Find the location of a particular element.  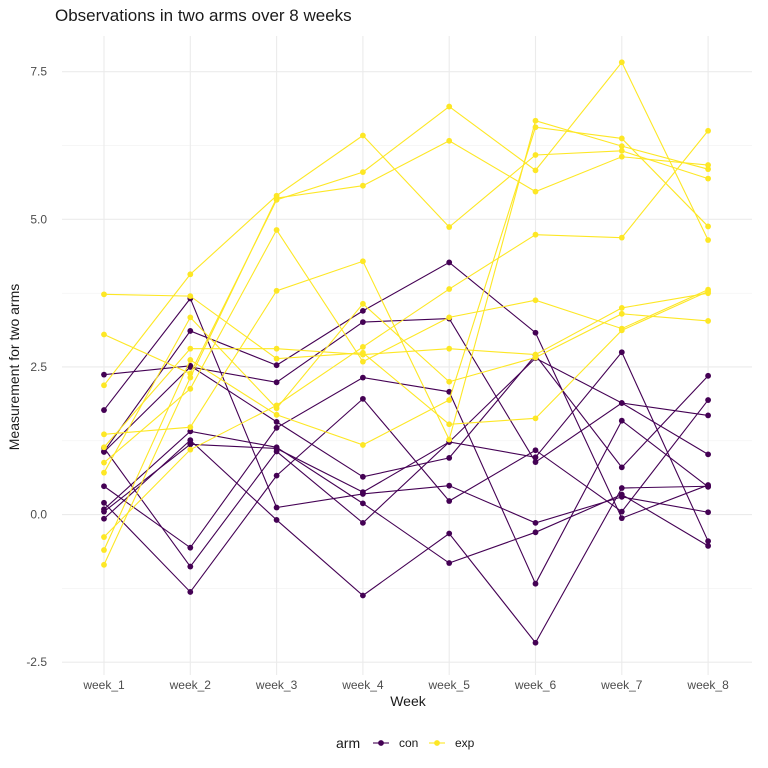

series-line-exp is located at coordinates (406, 357).